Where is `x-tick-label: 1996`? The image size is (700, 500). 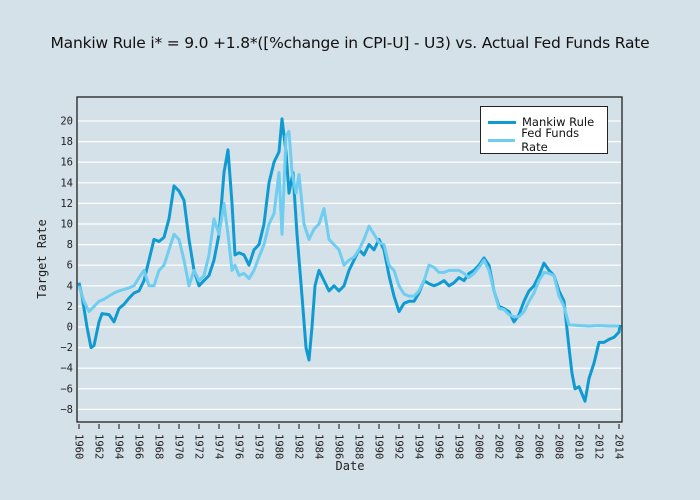 x-tick-label: 1996 is located at coordinates (439, 446).